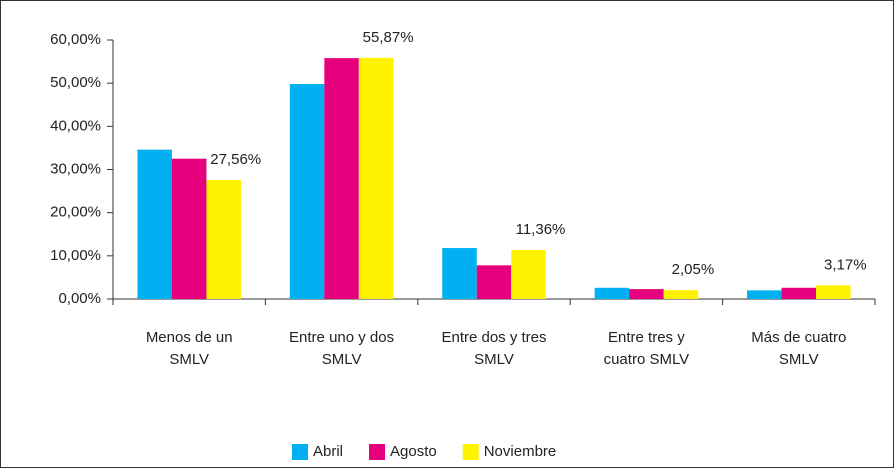 The image size is (894, 468). What do you see at coordinates (646, 348) in the screenshot?
I see `x-tick-label: Entre tres y cuatro SMLV` at bounding box center [646, 348].